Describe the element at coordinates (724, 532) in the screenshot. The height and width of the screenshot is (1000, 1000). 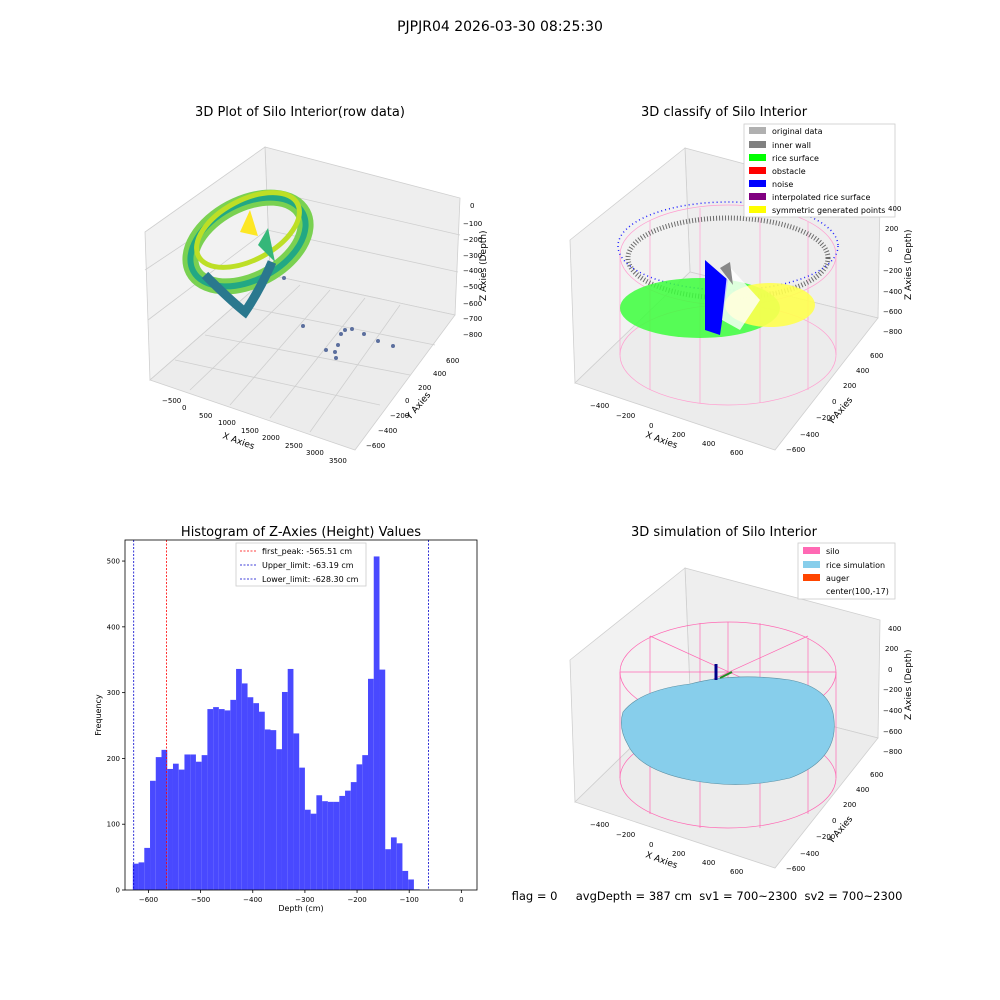
I see `simulation-plot-title: 3D simulation of Silo Interior` at that location.